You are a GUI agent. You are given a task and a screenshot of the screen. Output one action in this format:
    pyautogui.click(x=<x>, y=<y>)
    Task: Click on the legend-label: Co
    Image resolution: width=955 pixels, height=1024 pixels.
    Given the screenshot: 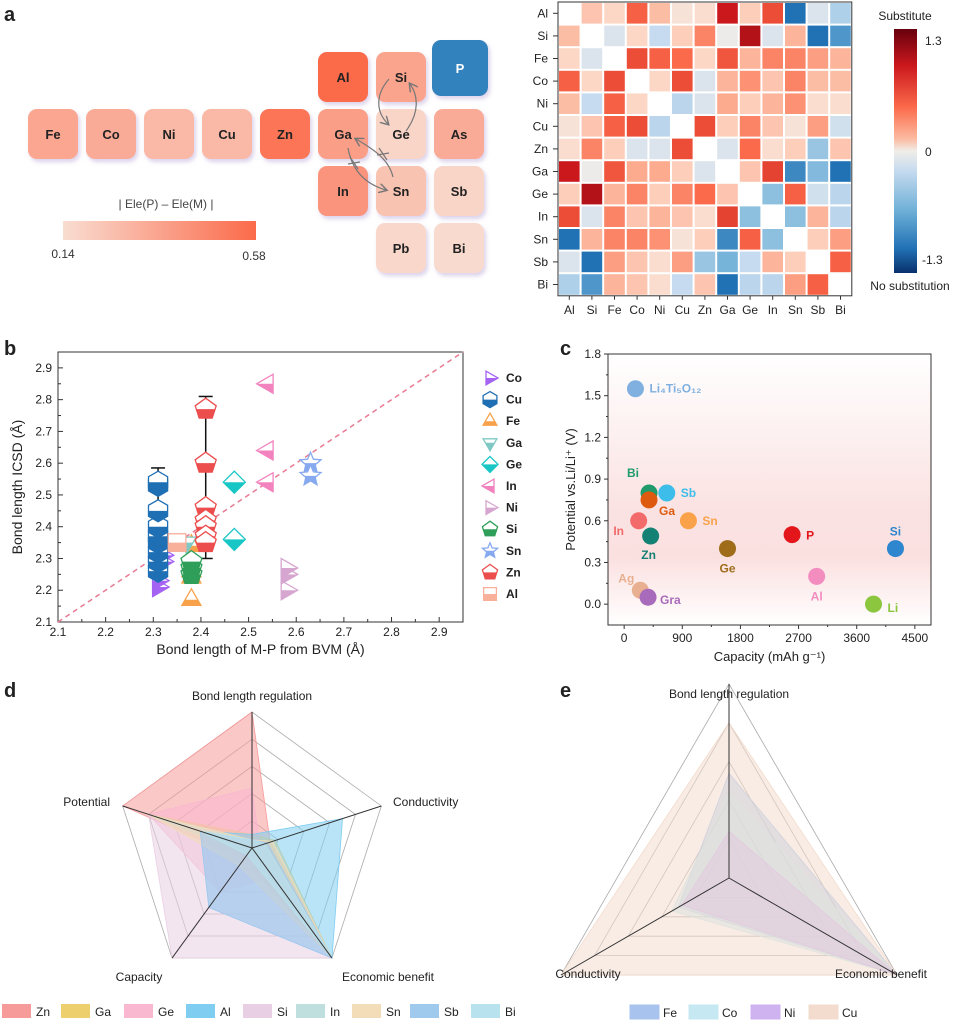 What is the action you would take?
    pyautogui.click(x=730, y=1013)
    